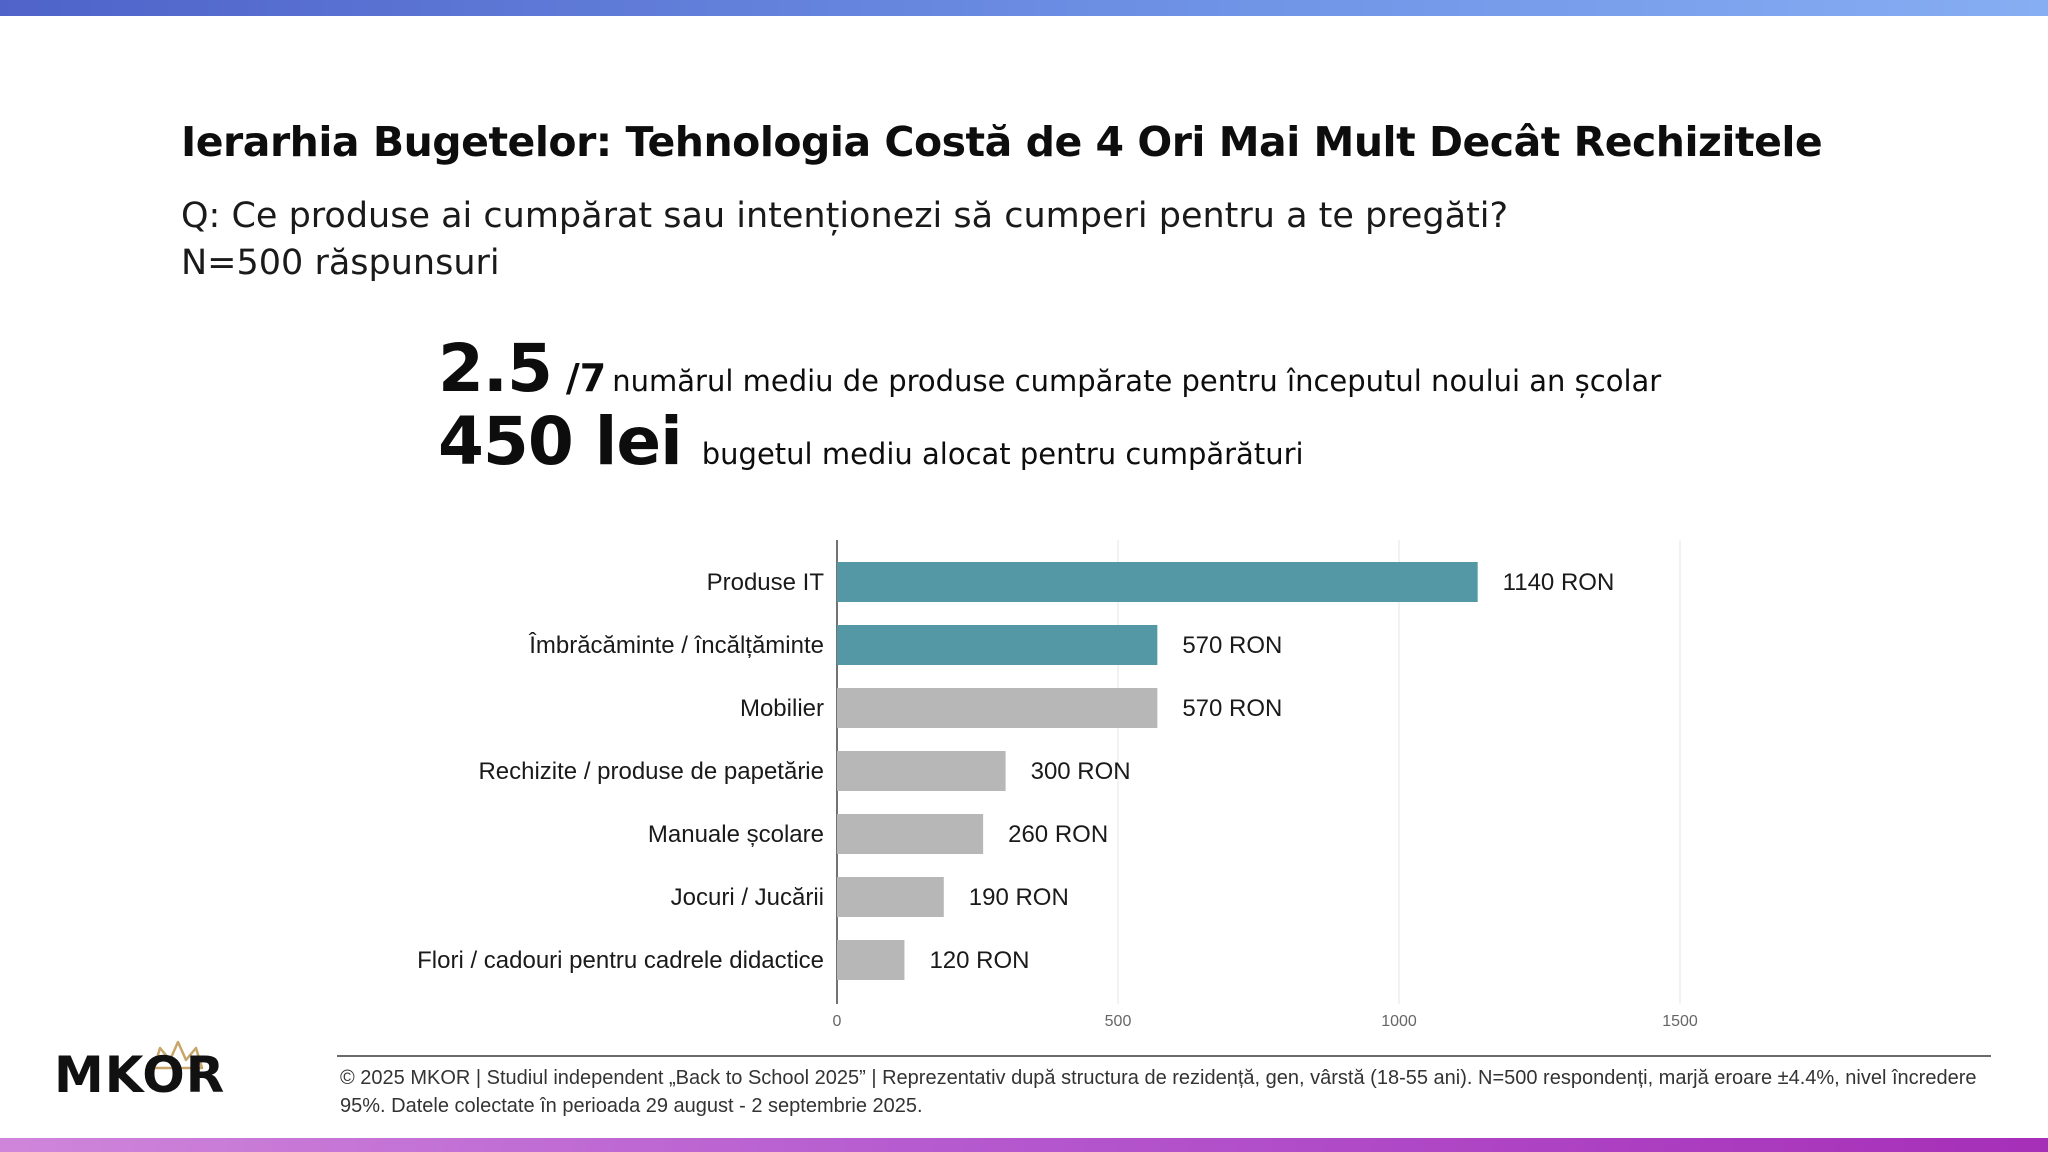 This screenshot has height=1152, width=2048. What do you see at coordinates (1058, 834) in the screenshot?
I see `value-label: 260 RON` at bounding box center [1058, 834].